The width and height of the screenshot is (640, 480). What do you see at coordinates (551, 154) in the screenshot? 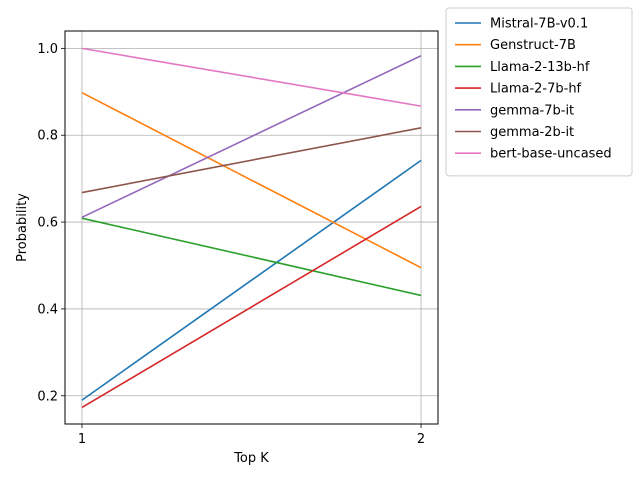
I see `legend-label-6: bert-base-uncased` at bounding box center [551, 154].